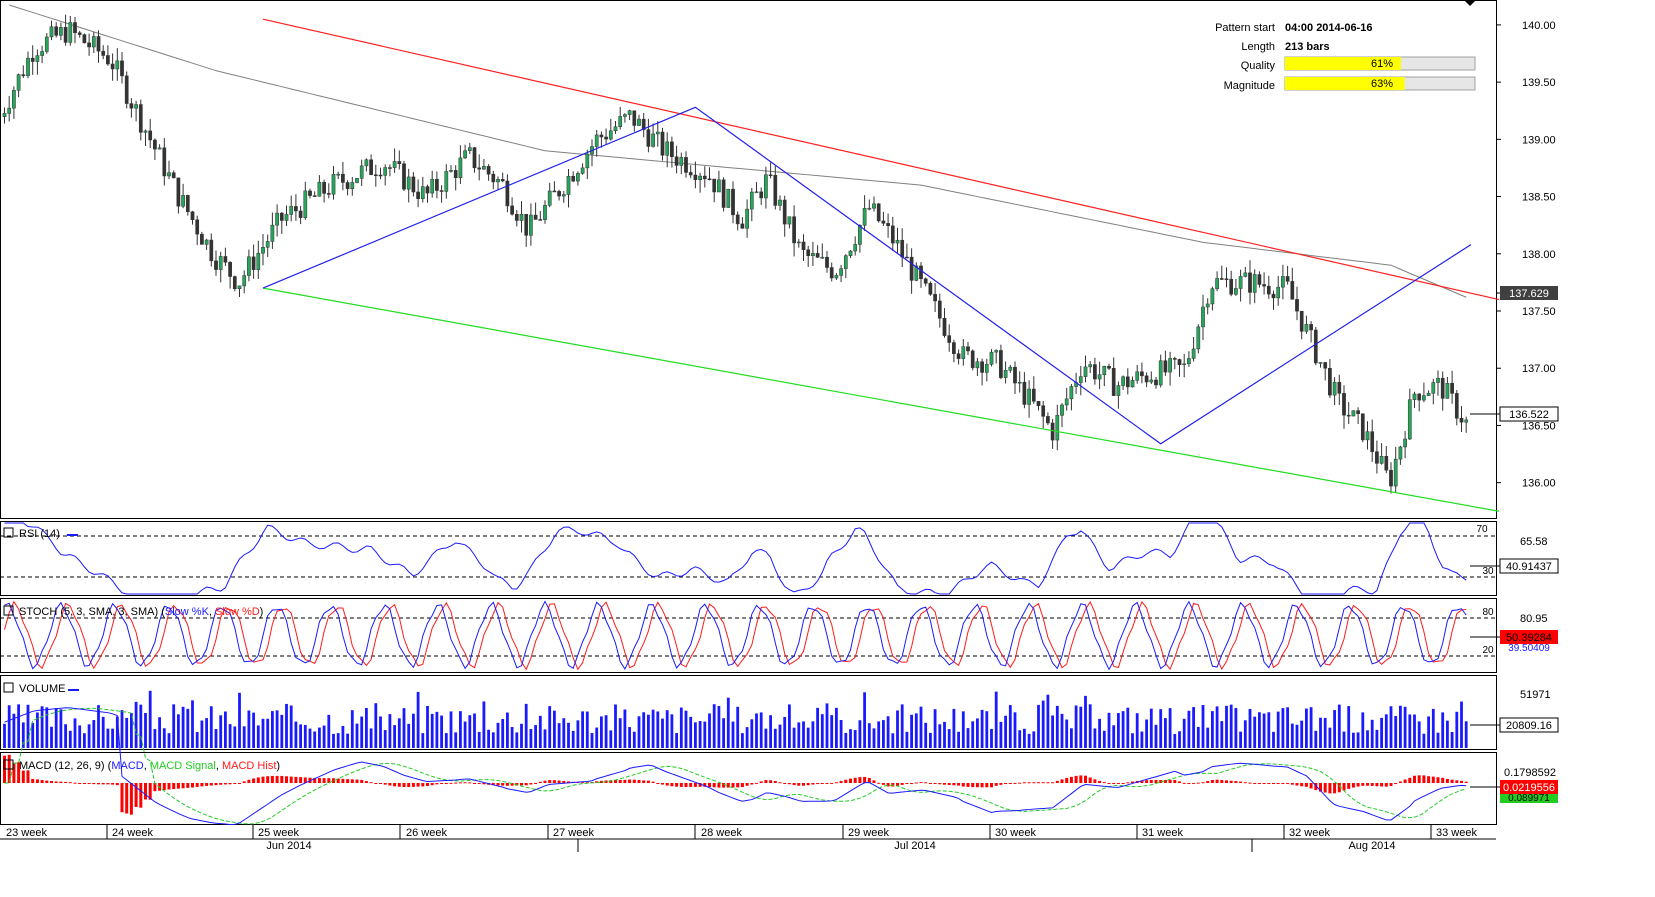 Image resolution: width=1655 pixels, height=897 pixels. I want to click on price-tick: 140.00, so click(1539, 26).